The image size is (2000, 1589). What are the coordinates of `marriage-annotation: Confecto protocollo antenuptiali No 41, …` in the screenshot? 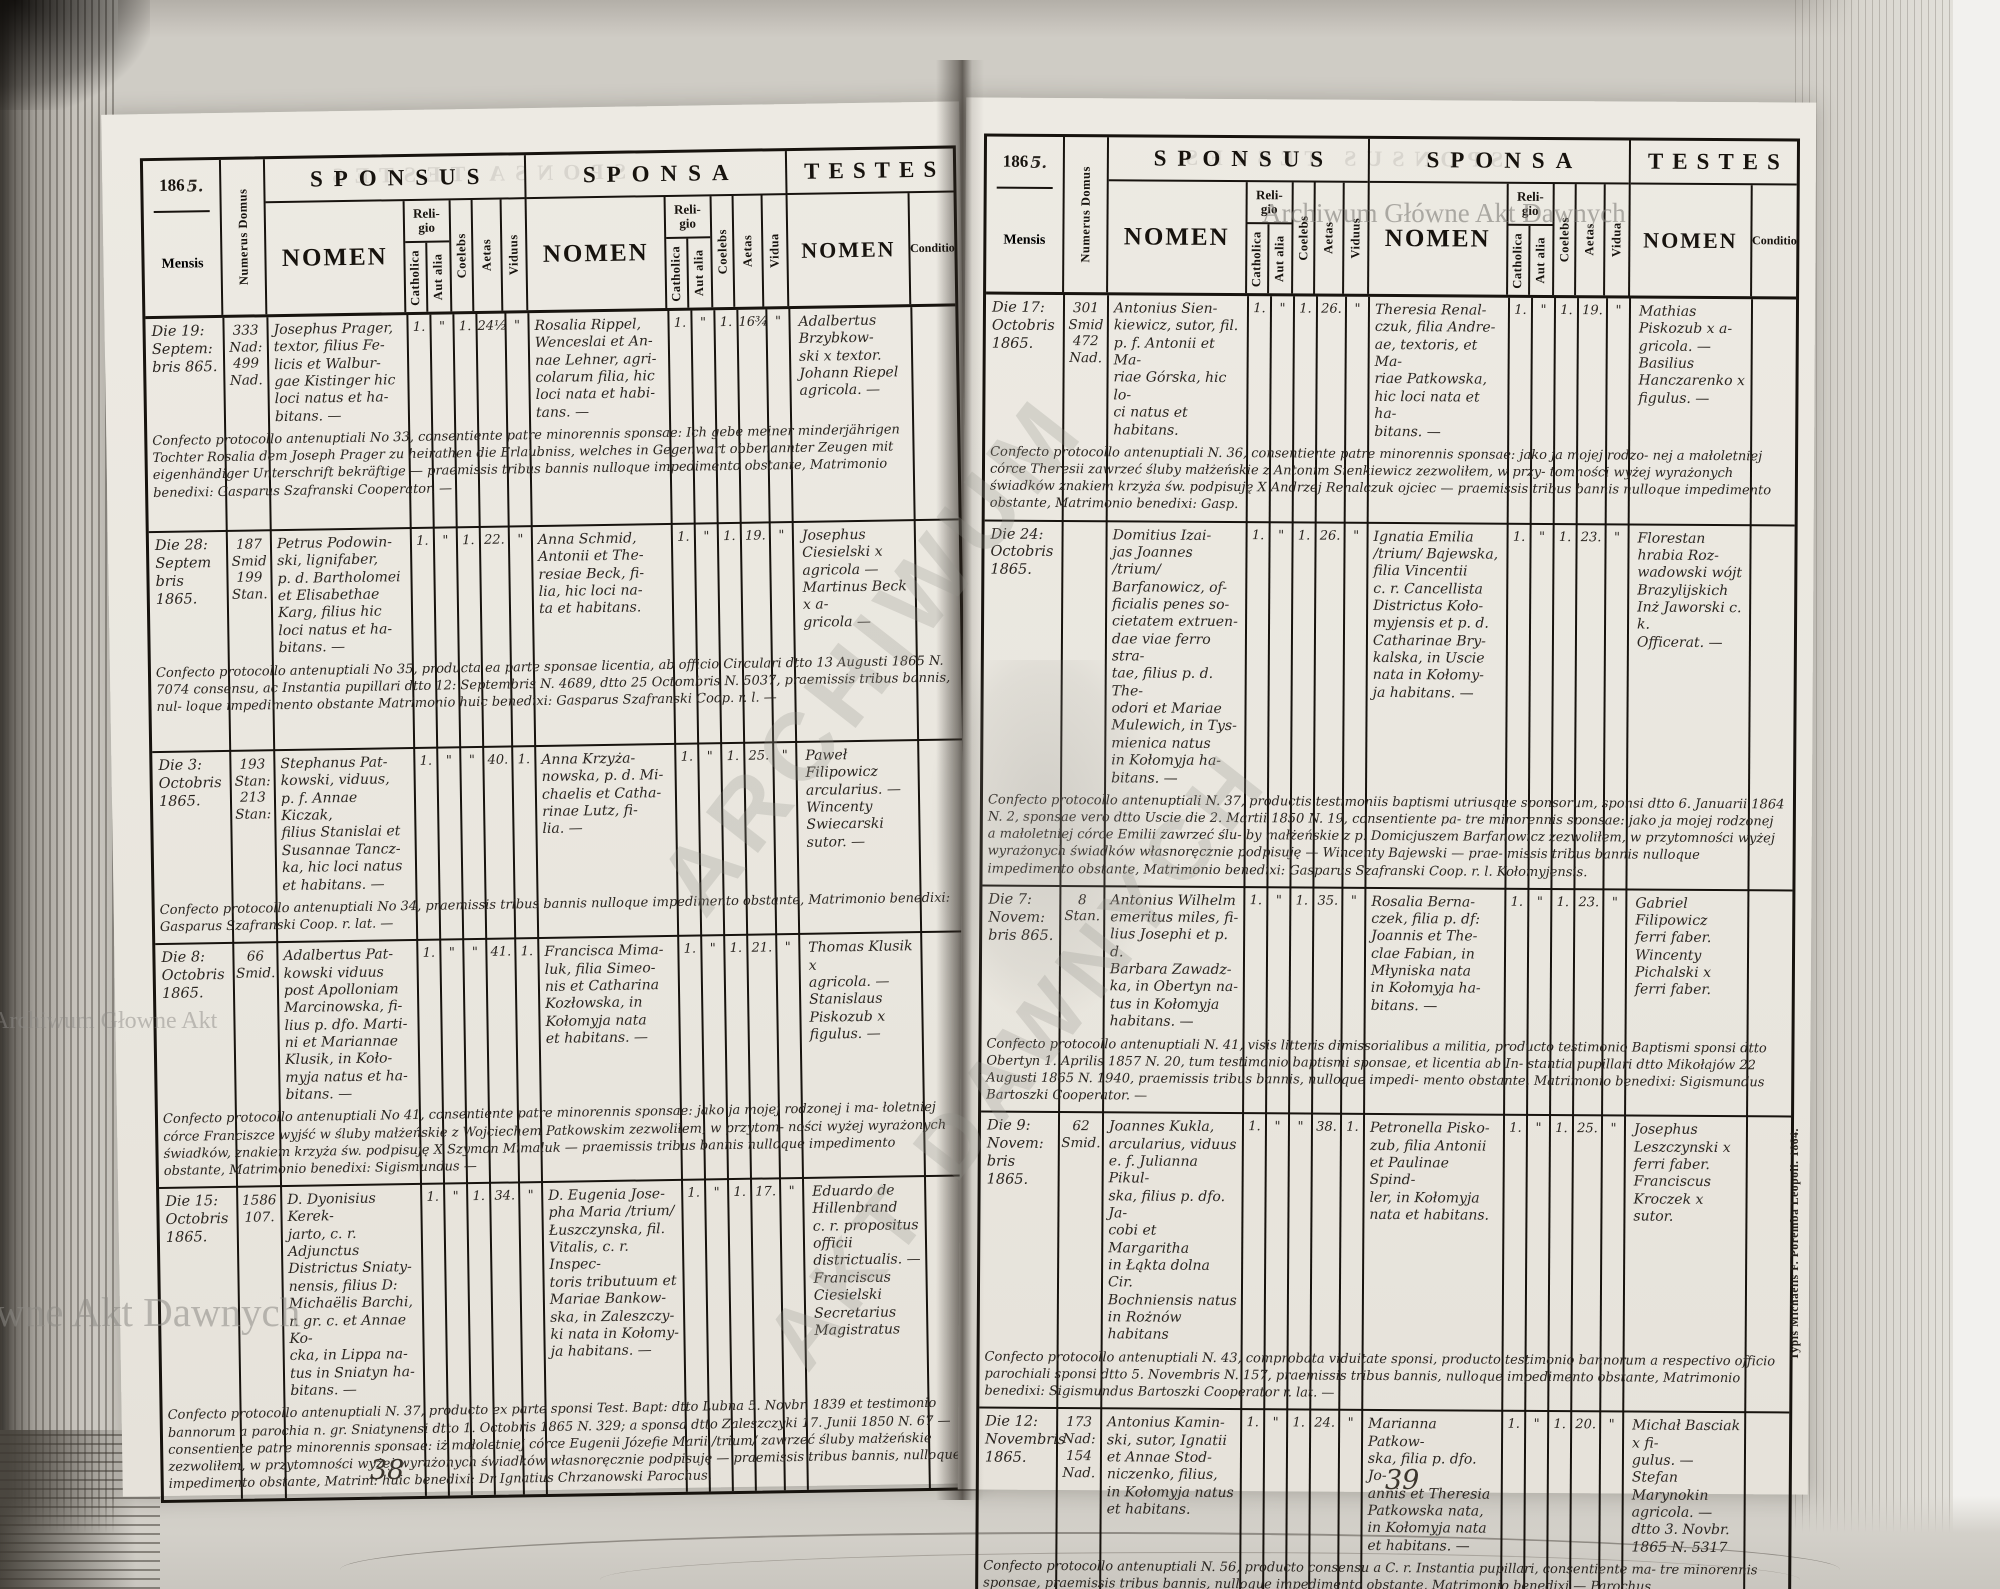 It's located at (554, 1139).